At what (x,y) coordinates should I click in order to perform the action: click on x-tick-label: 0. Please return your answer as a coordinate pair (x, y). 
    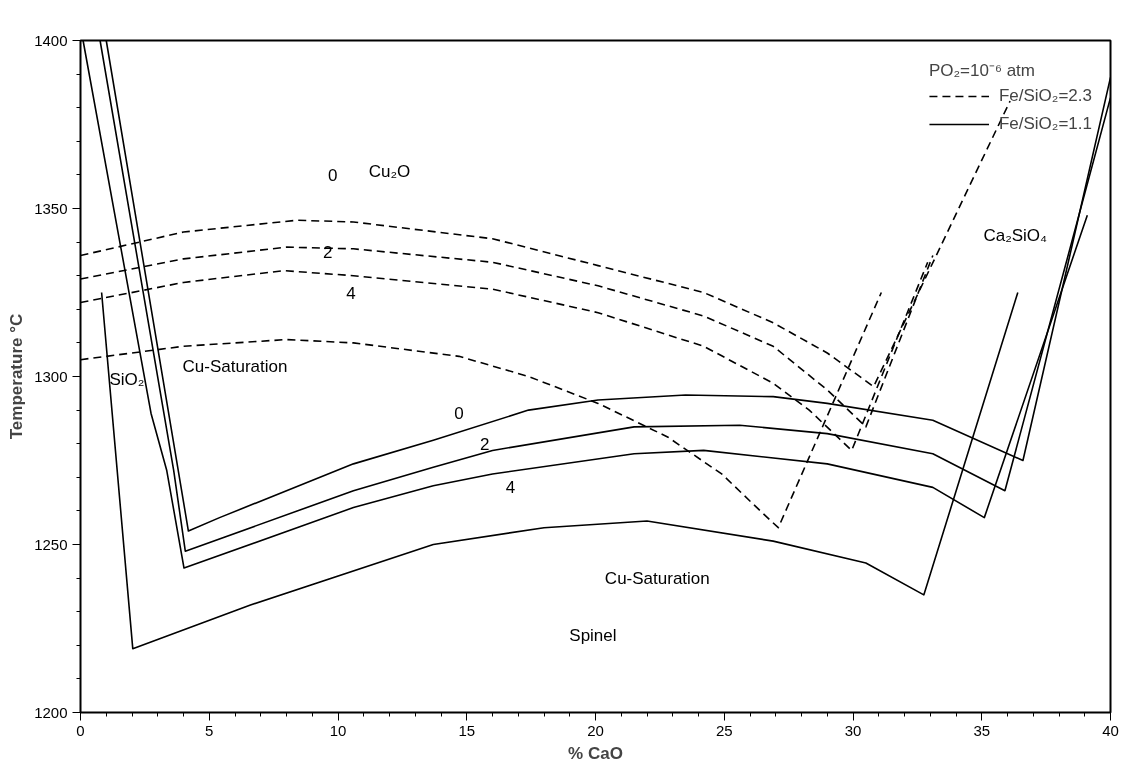
    Looking at the image, I should click on (80, 730).